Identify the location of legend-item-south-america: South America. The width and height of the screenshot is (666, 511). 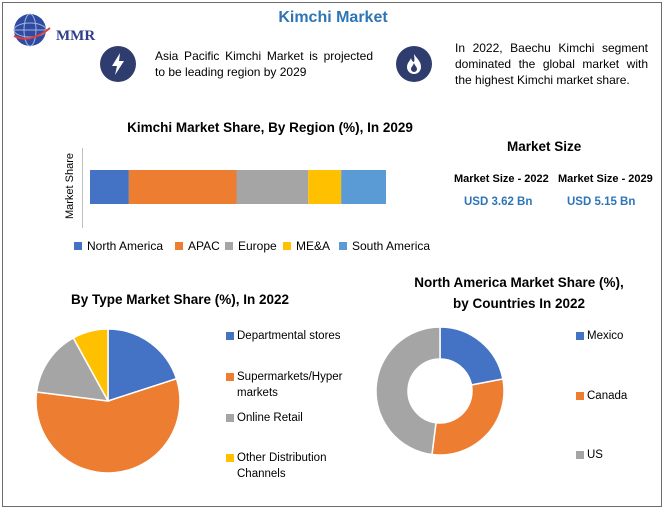
(384, 246).